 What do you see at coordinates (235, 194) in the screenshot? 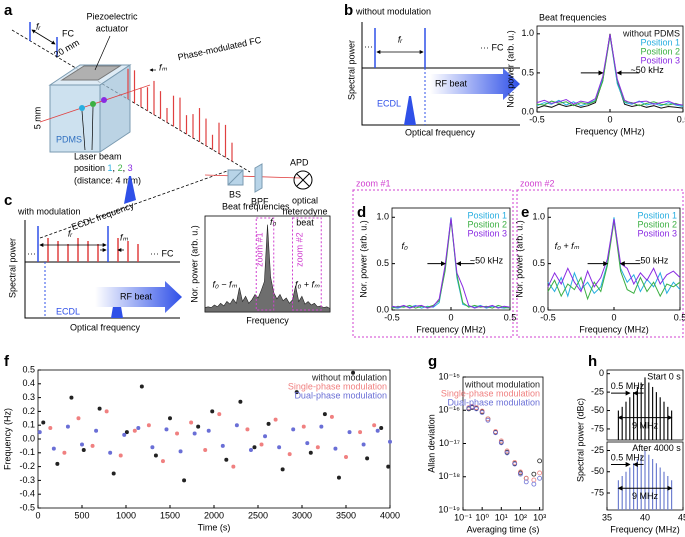
I see `bs-label: BS` at bounding box center [235, 194].